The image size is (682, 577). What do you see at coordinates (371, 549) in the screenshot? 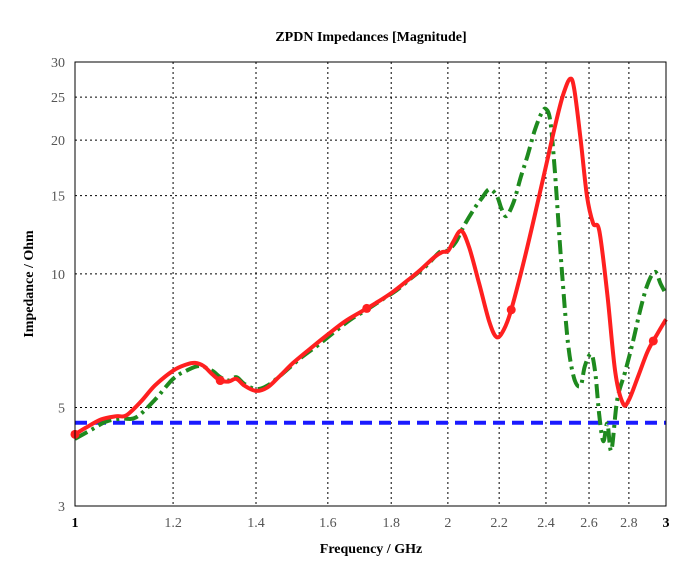
I see `x-axis-label: Frequency / GHz` at bounding box center [371, 549].